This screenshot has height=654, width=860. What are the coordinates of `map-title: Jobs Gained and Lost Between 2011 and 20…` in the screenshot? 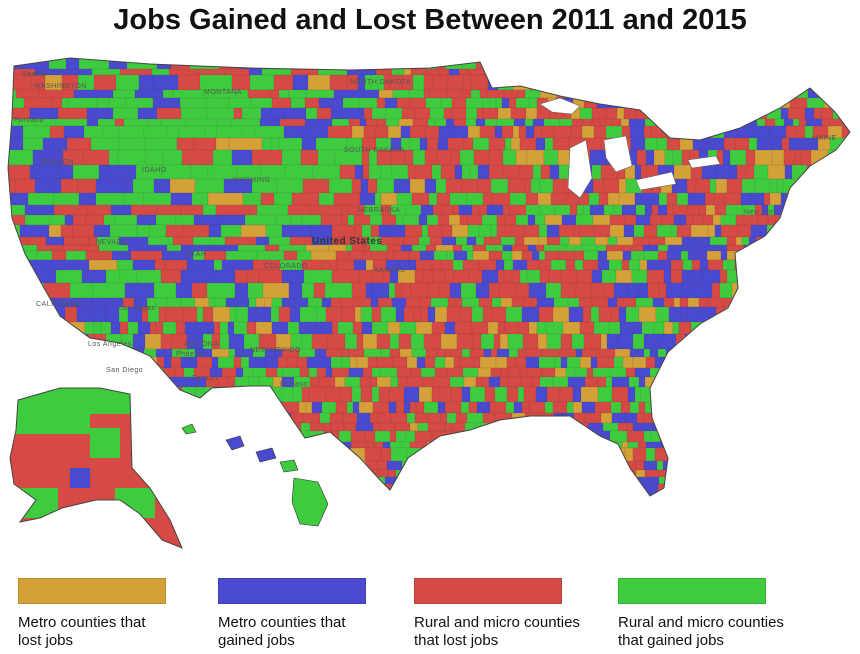 It's located at (430, 20).